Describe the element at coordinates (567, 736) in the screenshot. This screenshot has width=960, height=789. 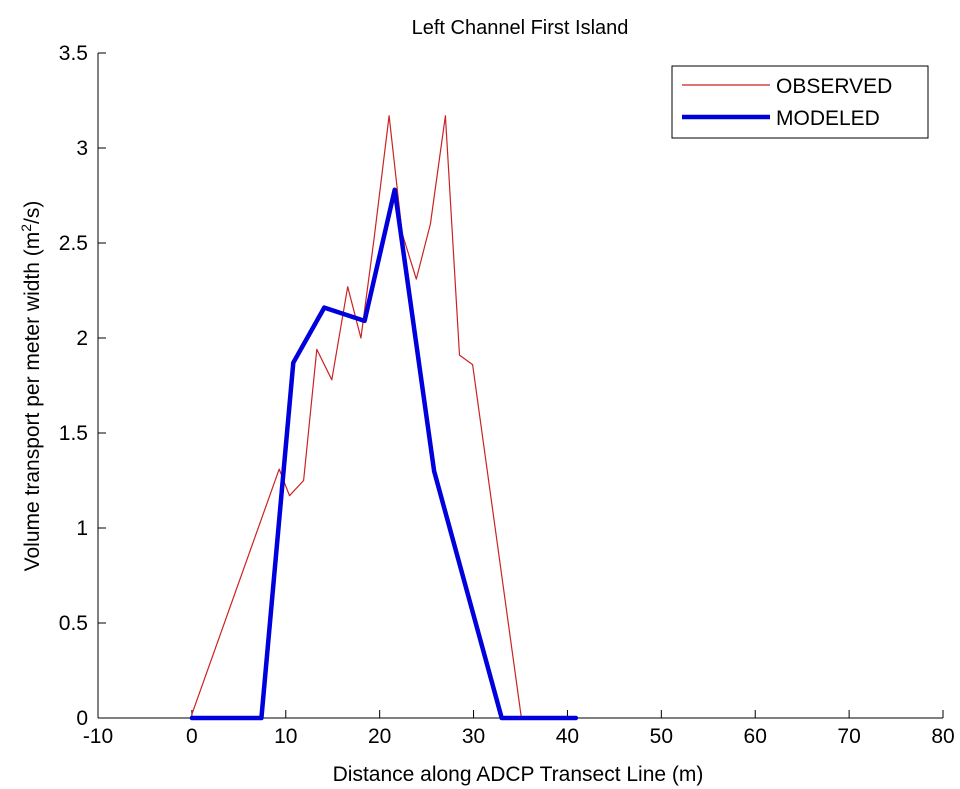
I see `x-tick-label: 40` at that location.